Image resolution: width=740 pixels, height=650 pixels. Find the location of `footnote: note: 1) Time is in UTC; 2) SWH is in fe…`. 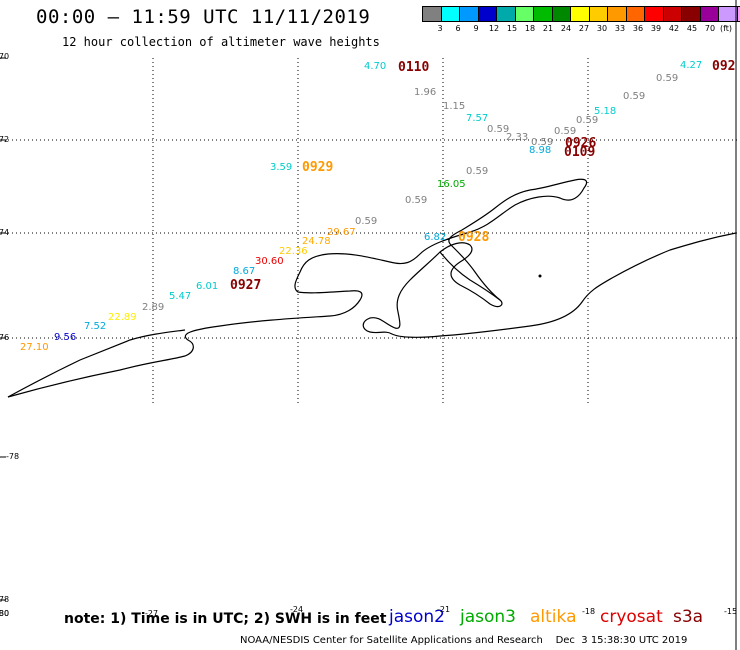

footnote: note: 1) Time is in UTC; 2) SWH is in fe… is located at coordinates (225, 619).